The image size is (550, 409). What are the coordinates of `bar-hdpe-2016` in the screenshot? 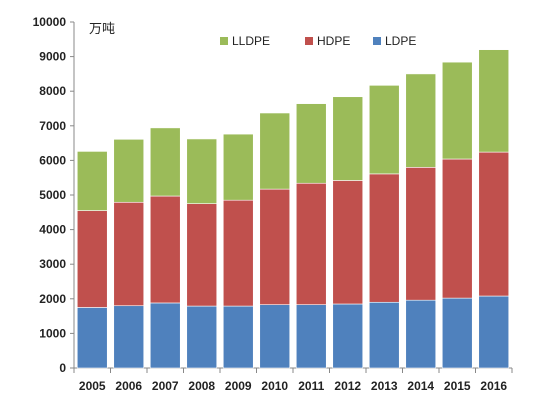 It's located at (494, 224).